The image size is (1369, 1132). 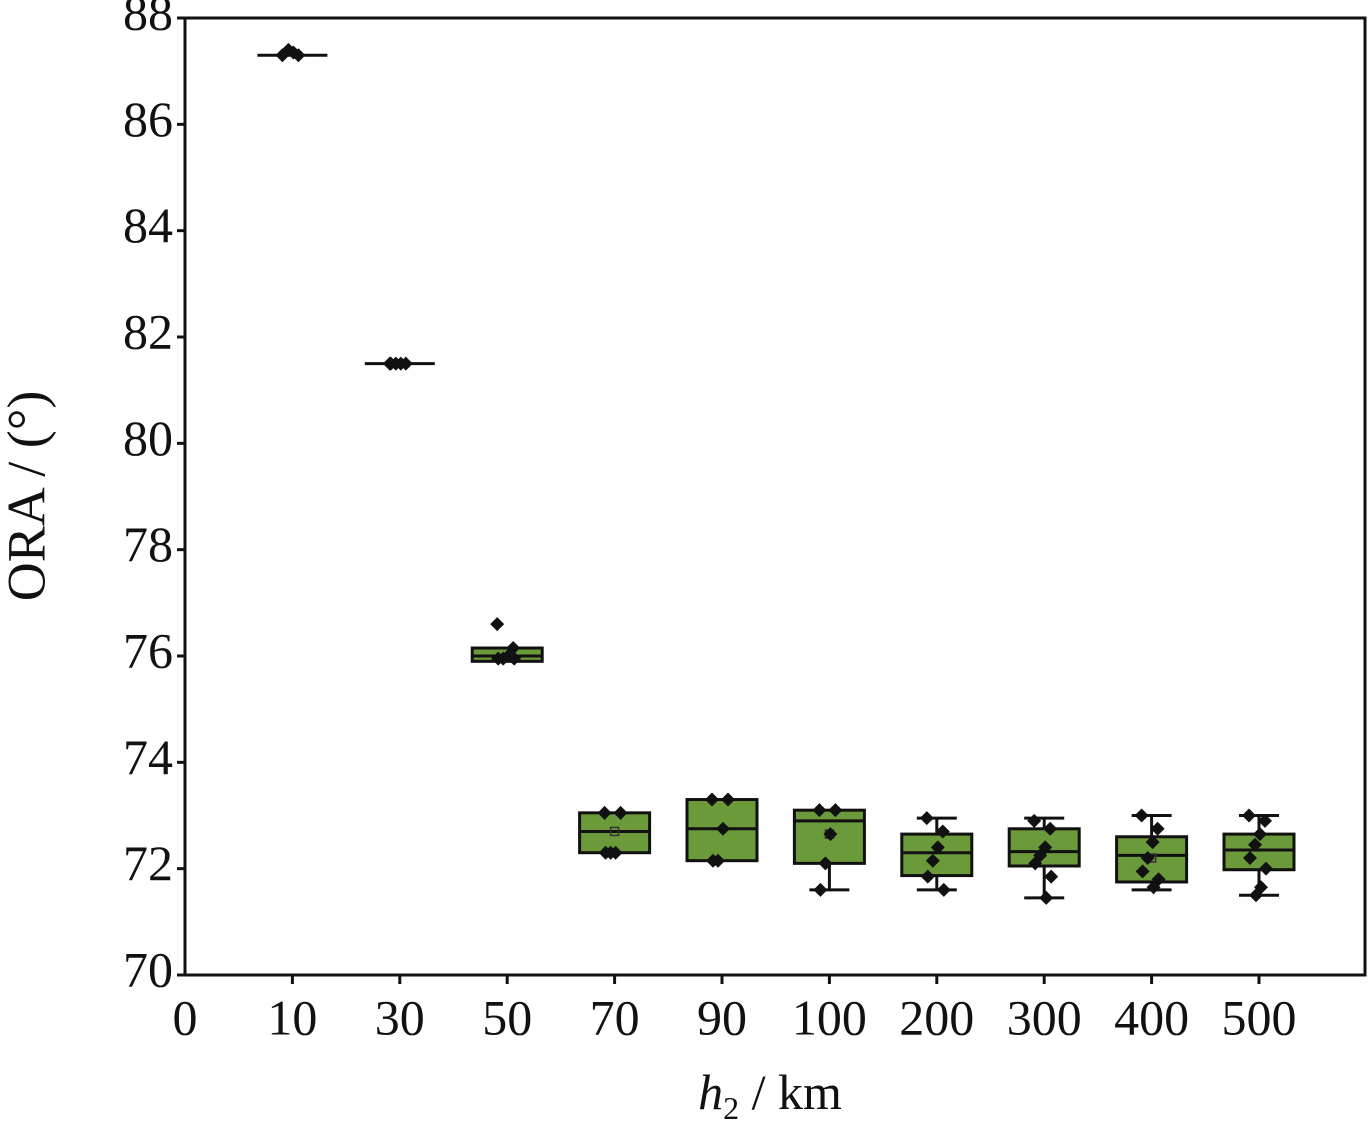 What do you see at coordinates (148, 863) in the screenshot?
I see `y-tick-label: 72` at bounding box center [148, 863].